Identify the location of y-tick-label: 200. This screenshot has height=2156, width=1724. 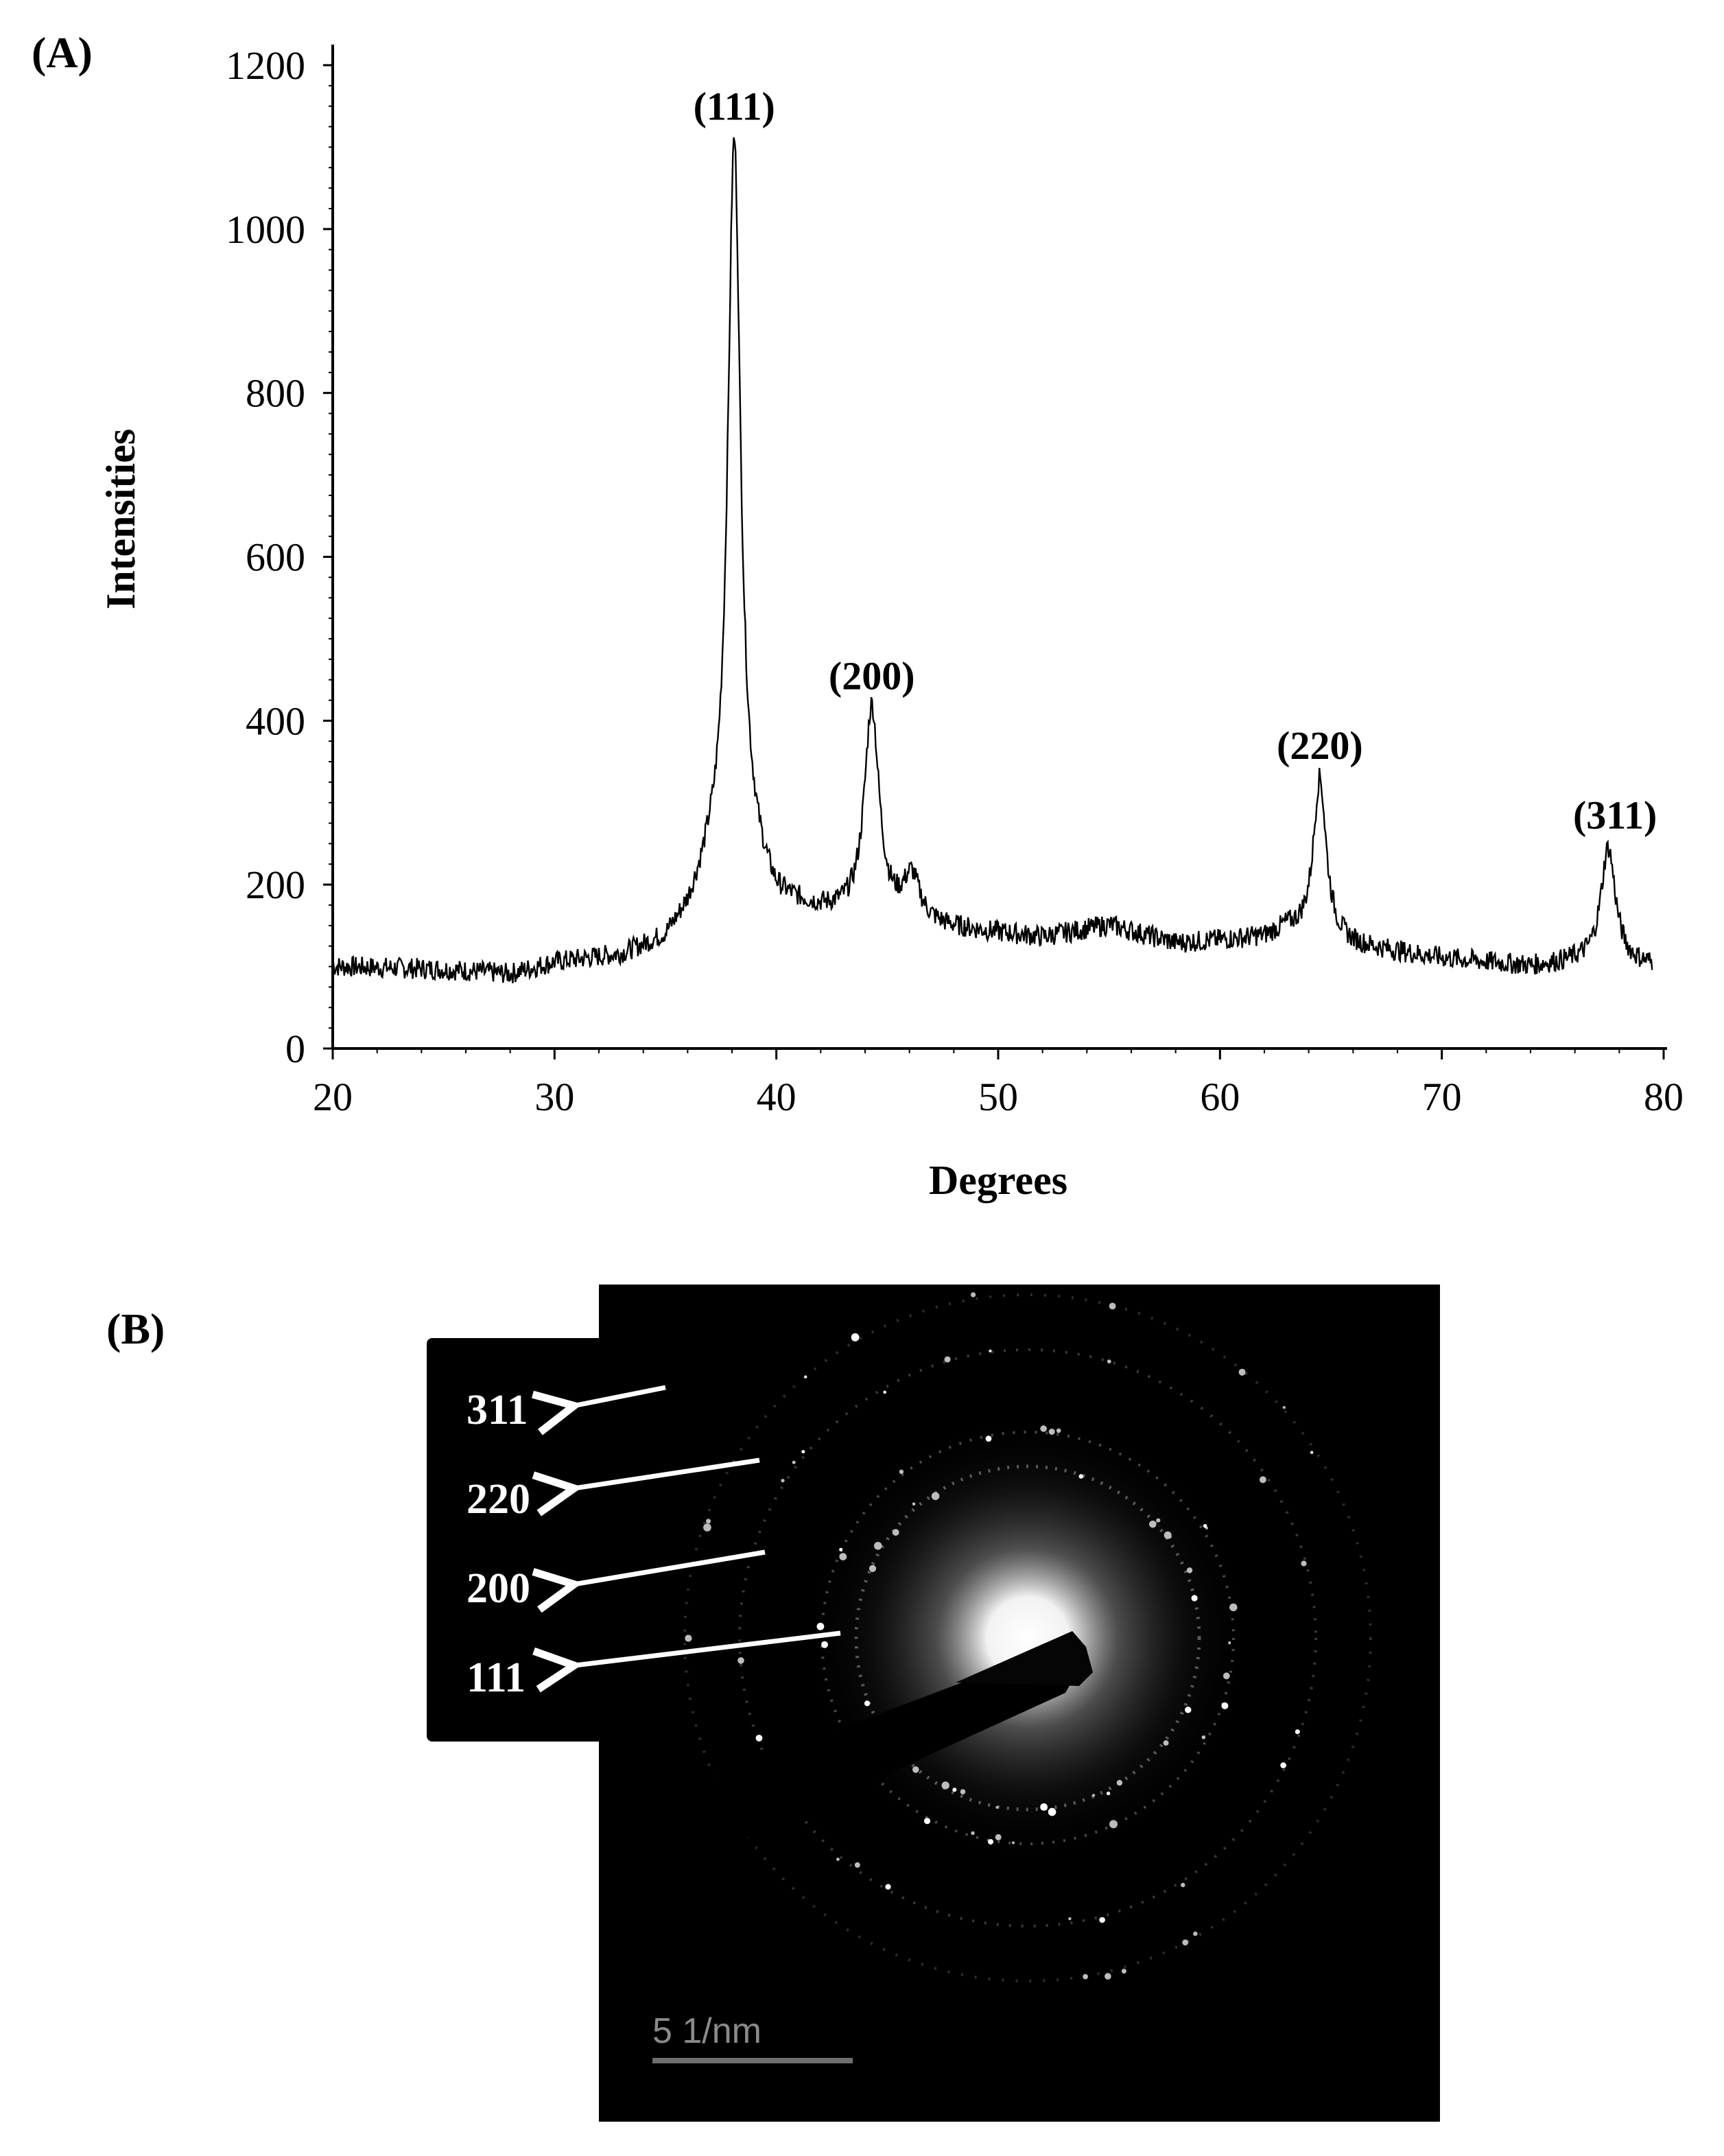
(275, 885).